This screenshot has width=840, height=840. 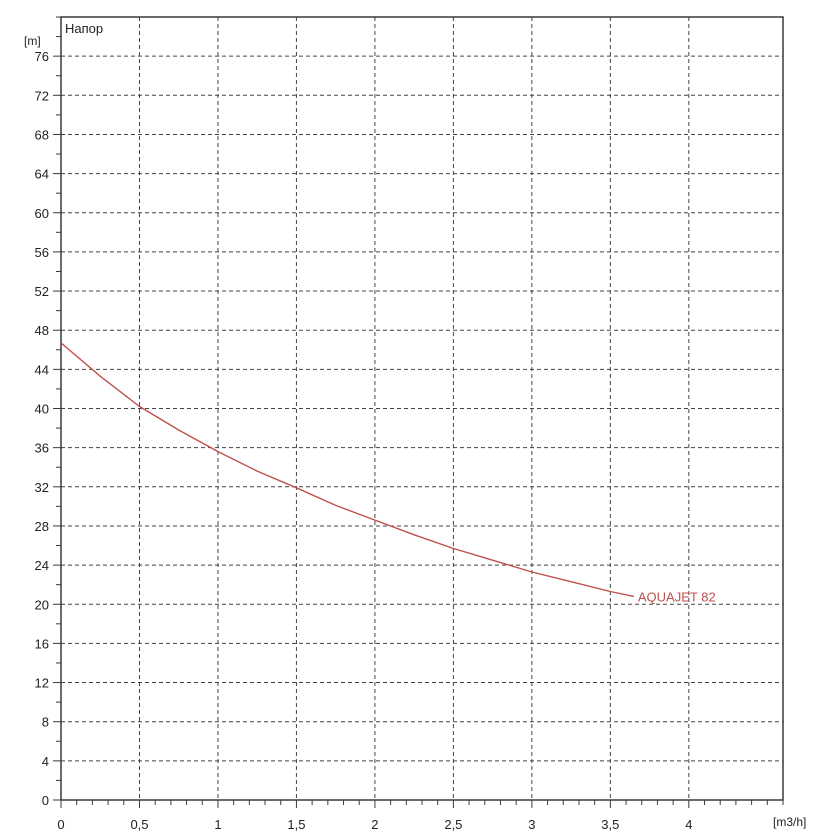 What do you see at coordinates (45, 722) in the screenshot?
I see `y-tick-label: 8` at bounding box center [45, 722].